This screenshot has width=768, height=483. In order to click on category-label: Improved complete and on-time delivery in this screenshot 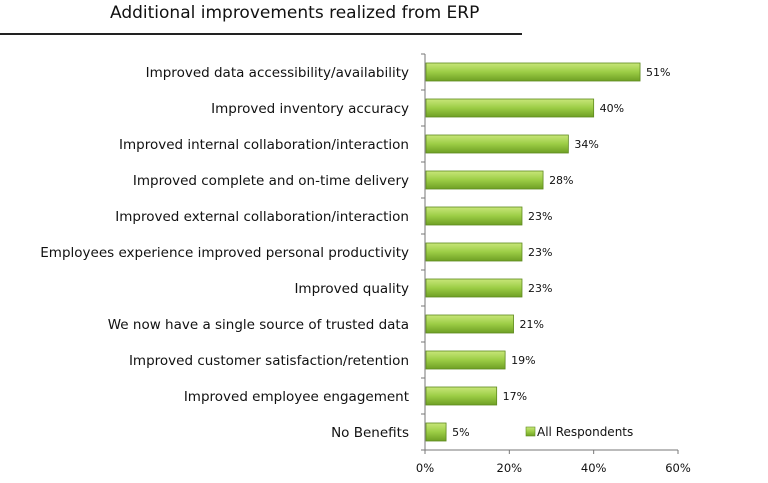, I will do `click(271, 181)`.